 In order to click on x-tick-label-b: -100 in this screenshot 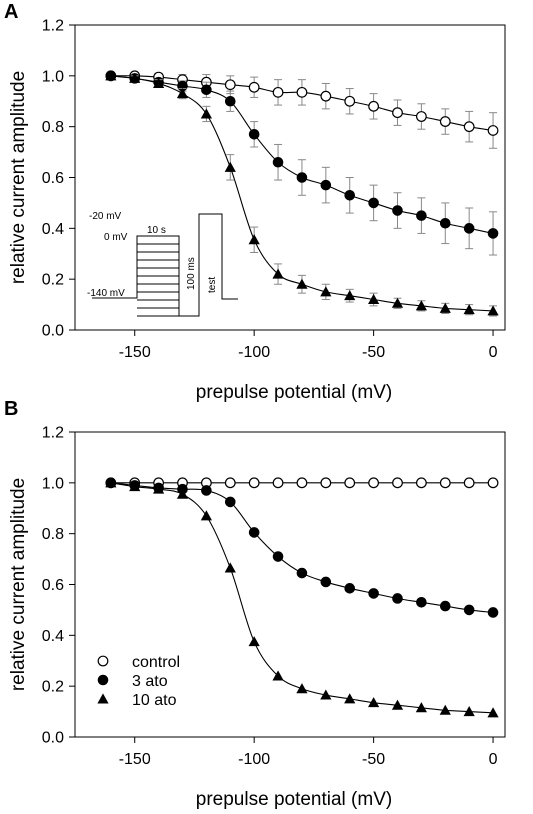, I will do `click(254, 759)`.